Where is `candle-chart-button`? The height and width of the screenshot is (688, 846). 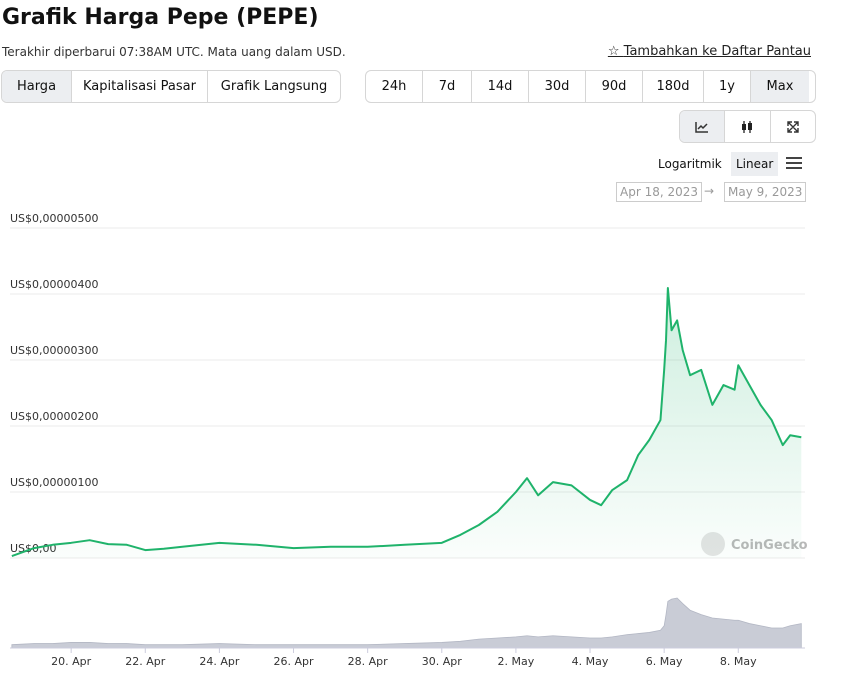
candle-chart-button is located at coordinates (748, 126).